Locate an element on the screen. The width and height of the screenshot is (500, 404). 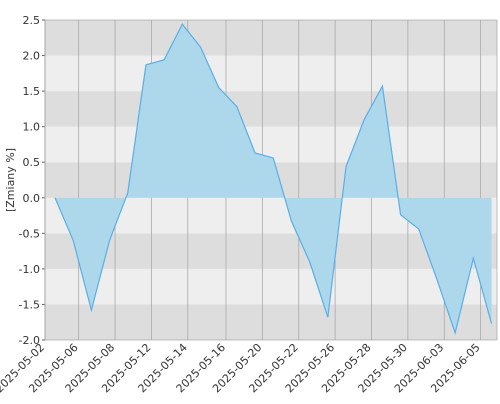
y-tick-label: 0.5 is located at coordinates (32, 162).